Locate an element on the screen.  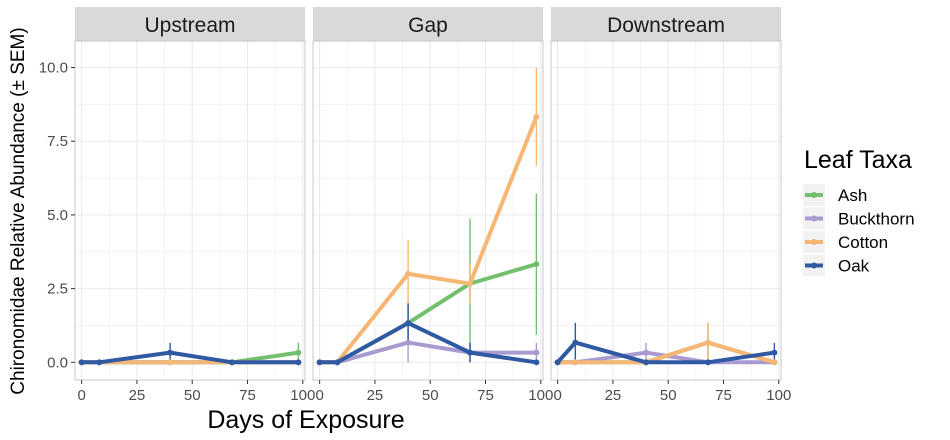
legend-item-cotton: Cotton is located at coordinates (845, 242).